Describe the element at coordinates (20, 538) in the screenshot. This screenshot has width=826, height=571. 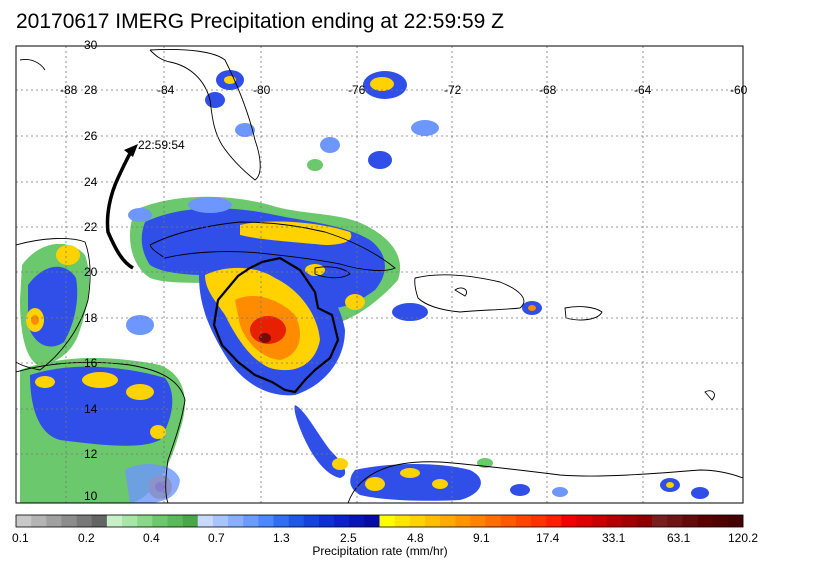
I see `colorbar-tick-label: 0.1` at that location.